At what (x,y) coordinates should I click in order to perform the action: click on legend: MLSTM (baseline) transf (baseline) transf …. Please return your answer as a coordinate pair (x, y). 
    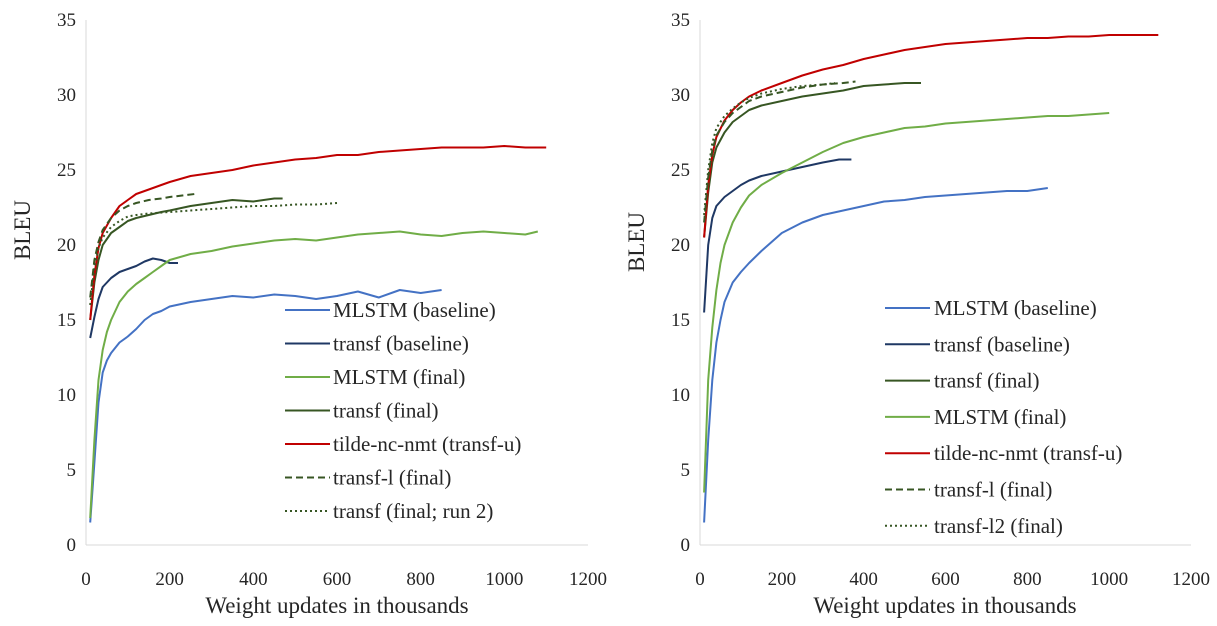
    Looking at the image, I should click on (1003, 417).